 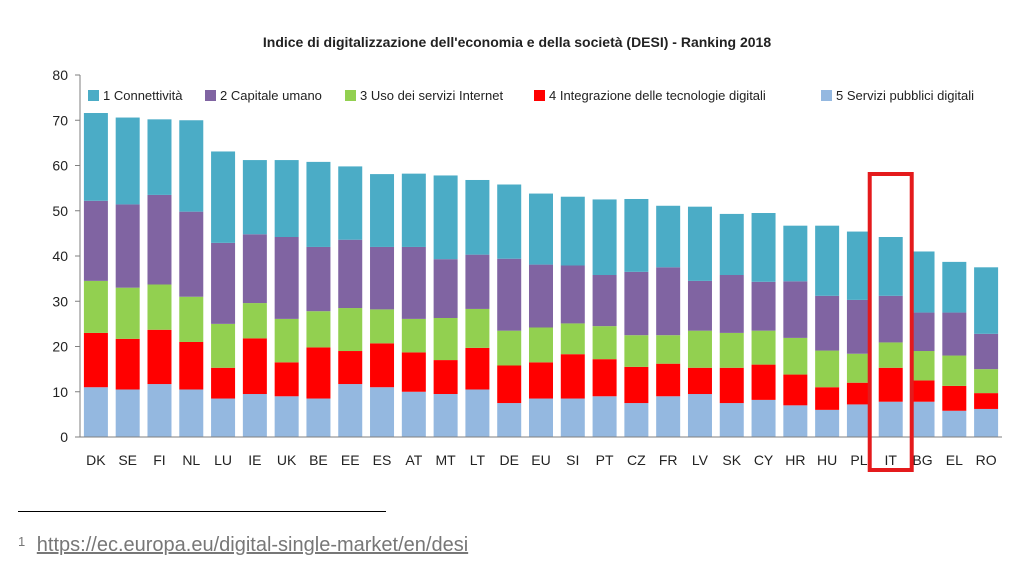 I want to click on bar-segment-pl-s5, so click(x=858, y=265).